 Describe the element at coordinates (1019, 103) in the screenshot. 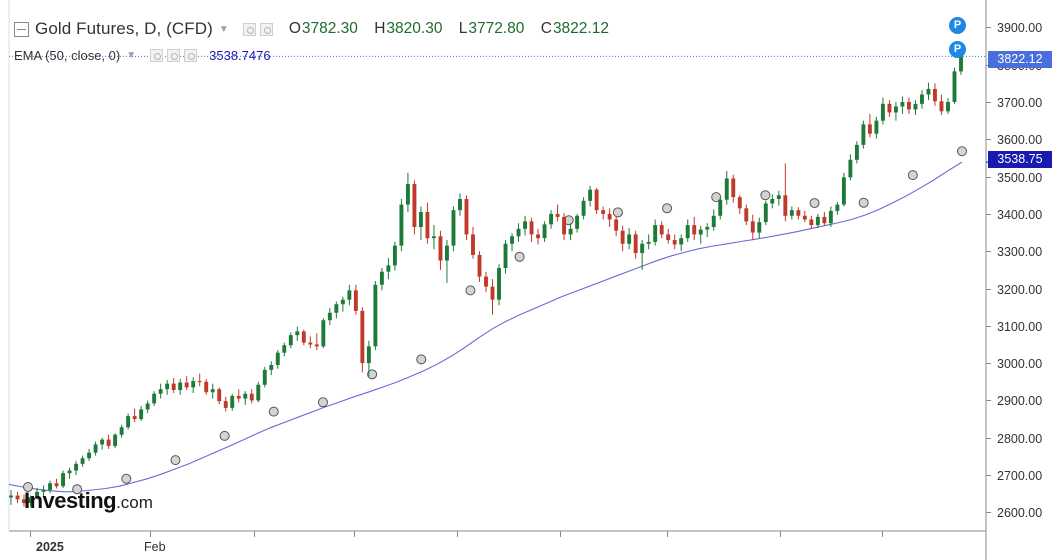

I see `y-tick-label: 3700.00` at that location.